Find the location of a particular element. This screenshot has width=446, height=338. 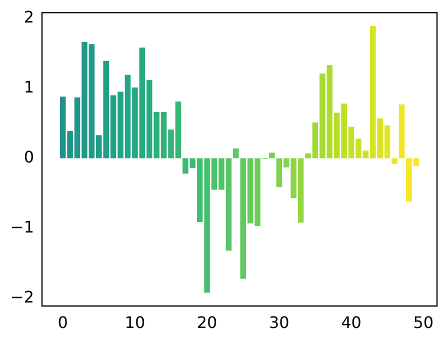

x-tick-label: 0 is located at coordinates (63, 322).